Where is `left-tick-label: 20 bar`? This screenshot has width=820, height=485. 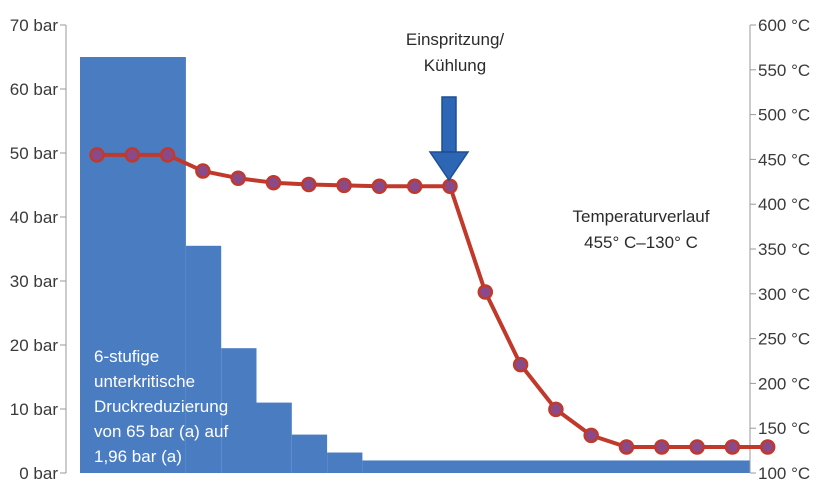
left-tick-label: 20 bar is located at coordinates (34, 345).